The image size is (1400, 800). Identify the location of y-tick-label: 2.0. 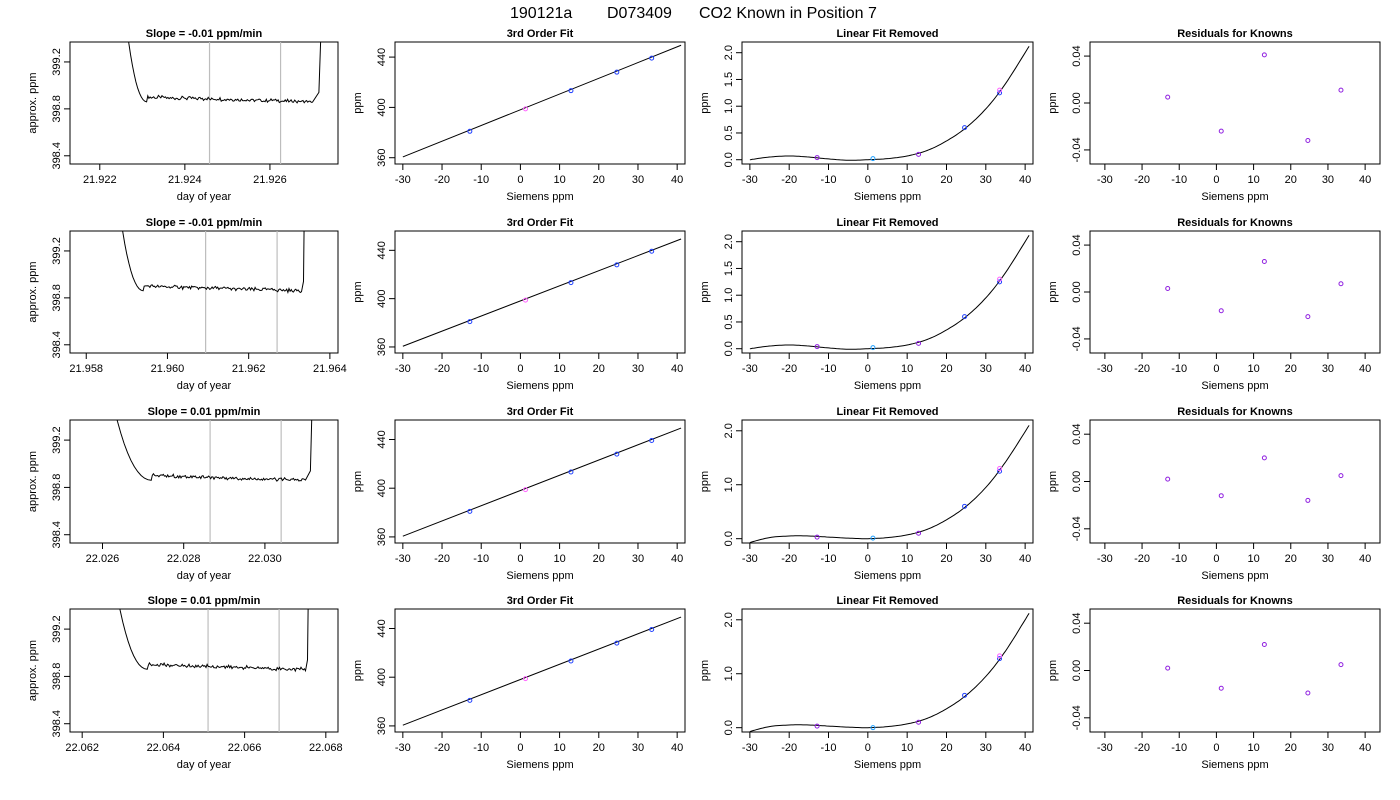
(729, 619).